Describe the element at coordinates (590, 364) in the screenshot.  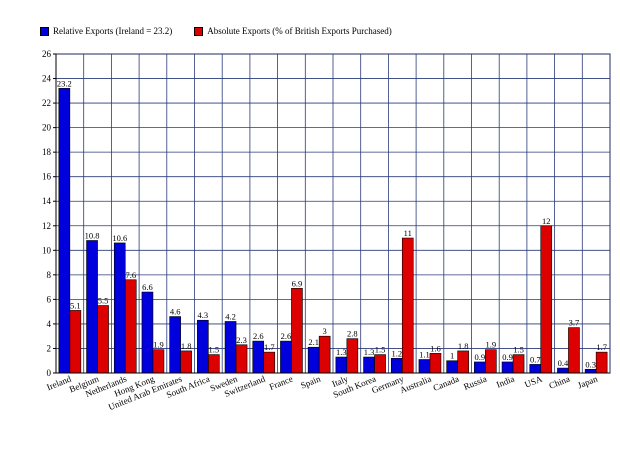
I see `data-label-relative: 0.3` at that location.